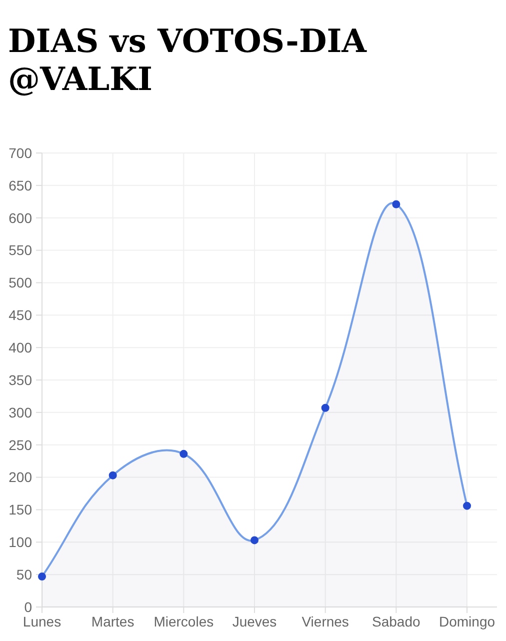 This screenshot has width=506, height=641. Describe the element at coordinates (20, 412) in the screenshot. I see `y-tick-label: 300` at that location.